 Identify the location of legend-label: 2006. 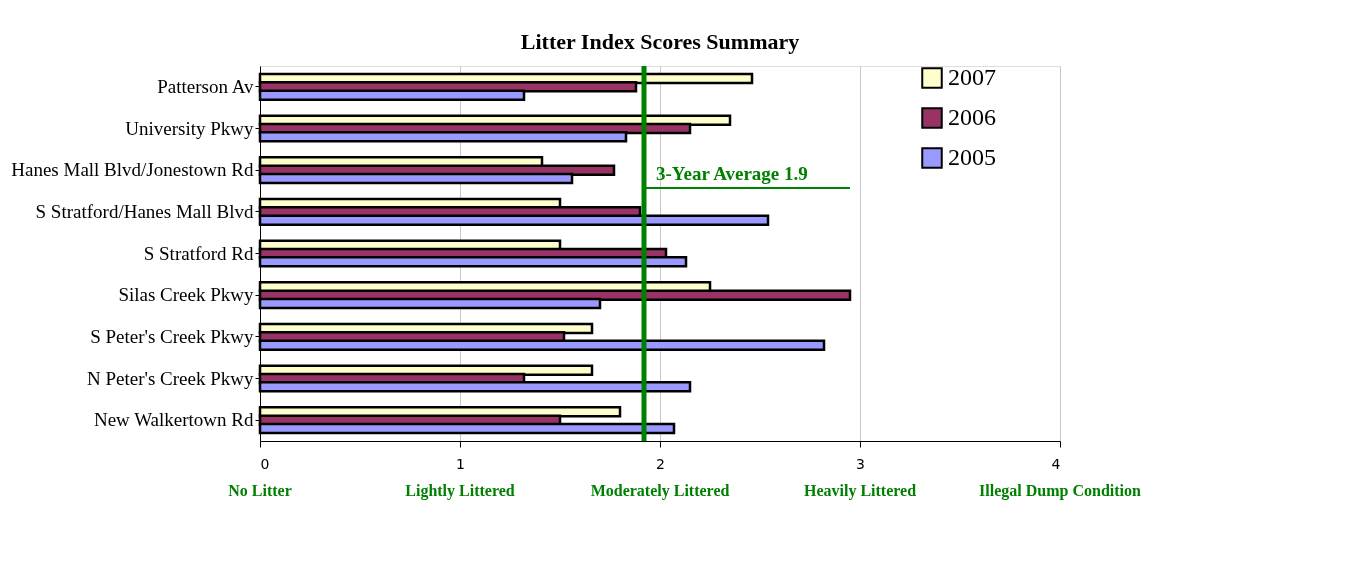
(972, 117).